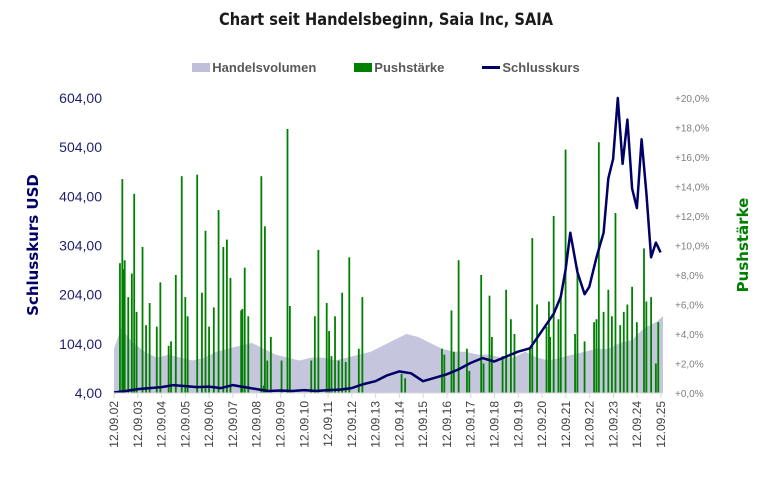 This screenshot has width=772, height=480. I want to click on x-tick-label: 12.09.16, so click(447, 424).